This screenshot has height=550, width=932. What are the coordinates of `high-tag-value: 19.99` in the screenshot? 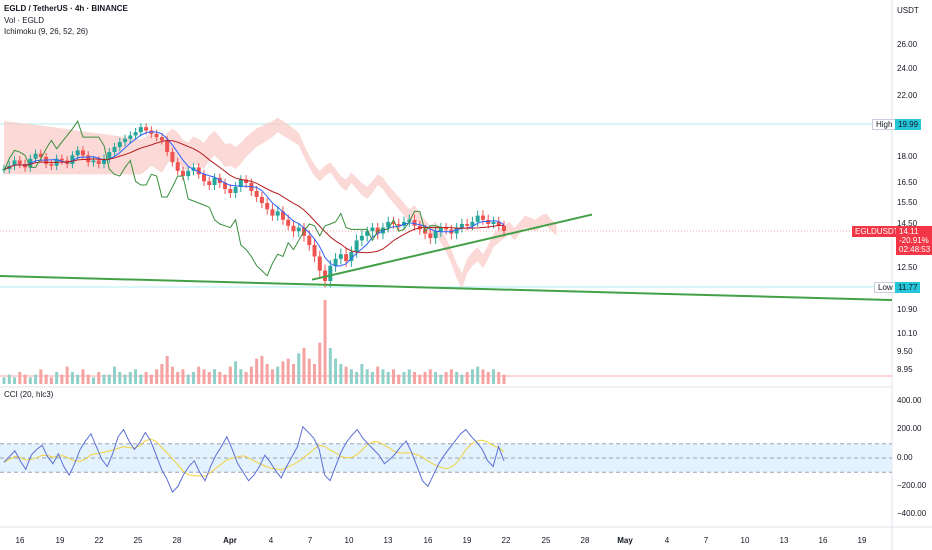 It's located at (908, 124).